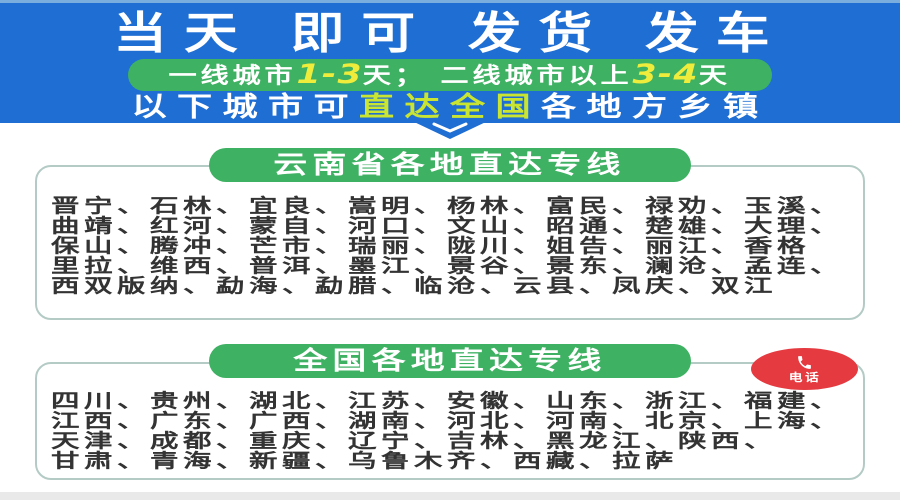 The height and width of the screenshot is (500, 900). What do you see at coordinates (536, 76) in the screenshot?
I see `pill-seg3: 二线城市以上` at bounding box center [536, 76].